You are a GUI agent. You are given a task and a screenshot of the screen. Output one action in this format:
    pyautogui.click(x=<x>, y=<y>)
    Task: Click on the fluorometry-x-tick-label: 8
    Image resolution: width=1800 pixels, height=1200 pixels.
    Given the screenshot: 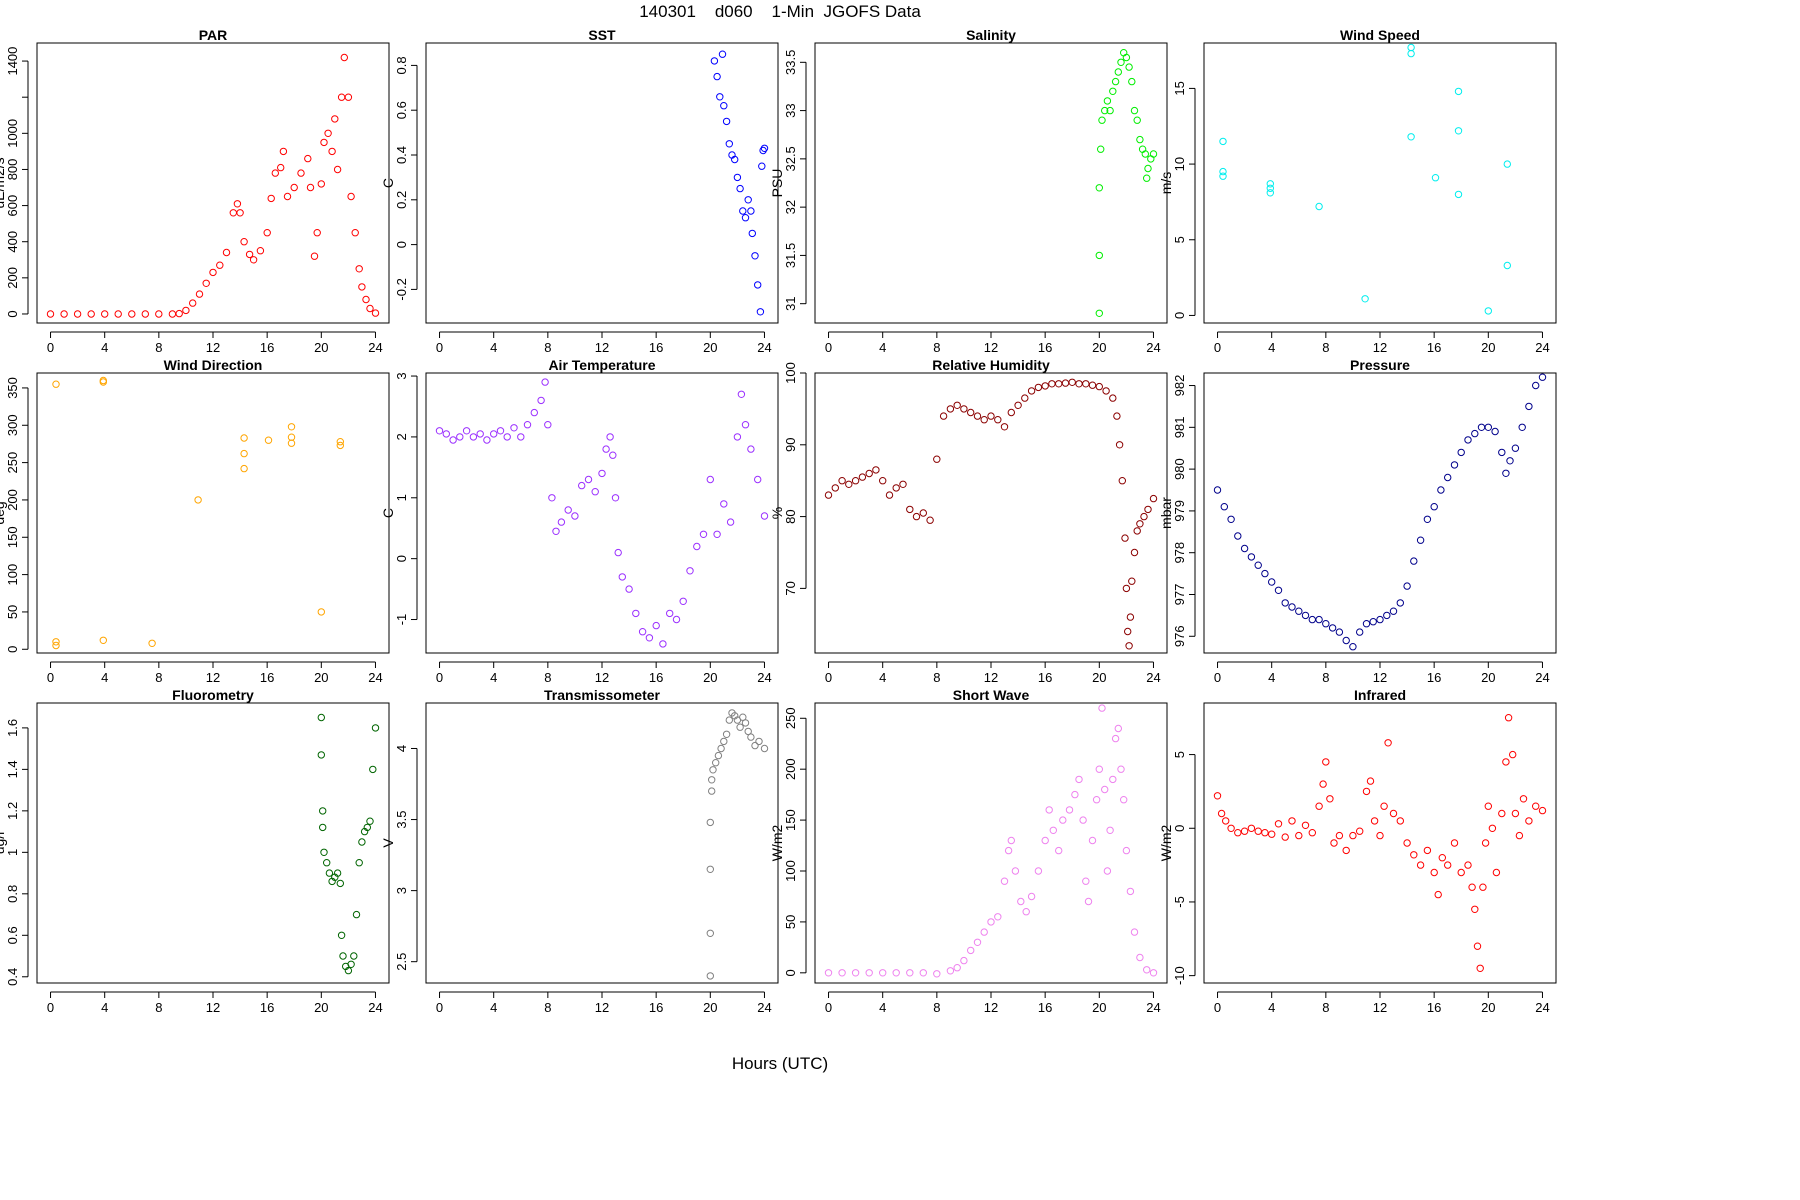 What is the action you would take?
    pyautogui.click(x=158, y=1007)
    